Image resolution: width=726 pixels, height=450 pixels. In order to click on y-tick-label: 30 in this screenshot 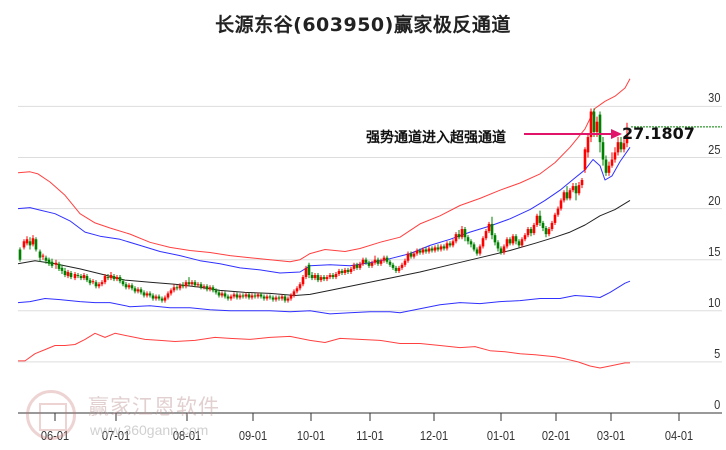, I will do `click(713, 98)`.